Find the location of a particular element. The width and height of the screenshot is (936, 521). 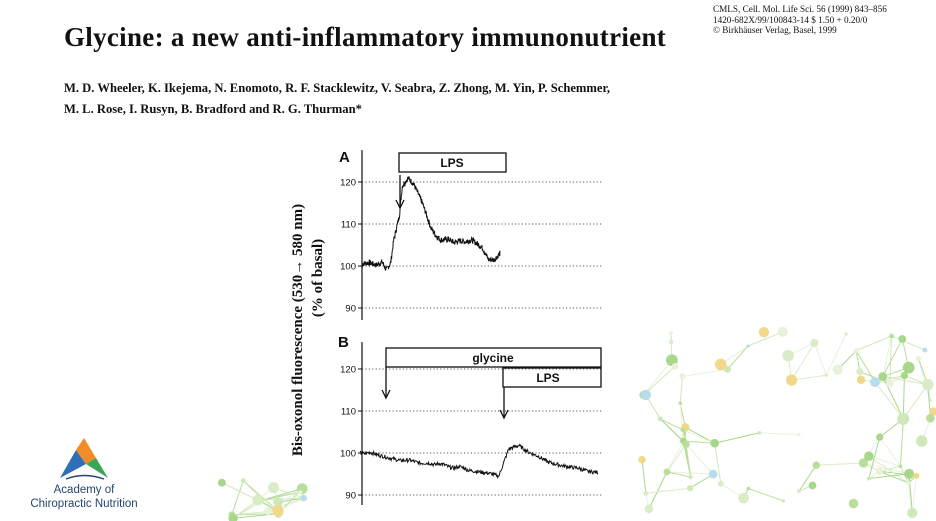

y-tick-label: 100 is located at coordinates (348, 267).